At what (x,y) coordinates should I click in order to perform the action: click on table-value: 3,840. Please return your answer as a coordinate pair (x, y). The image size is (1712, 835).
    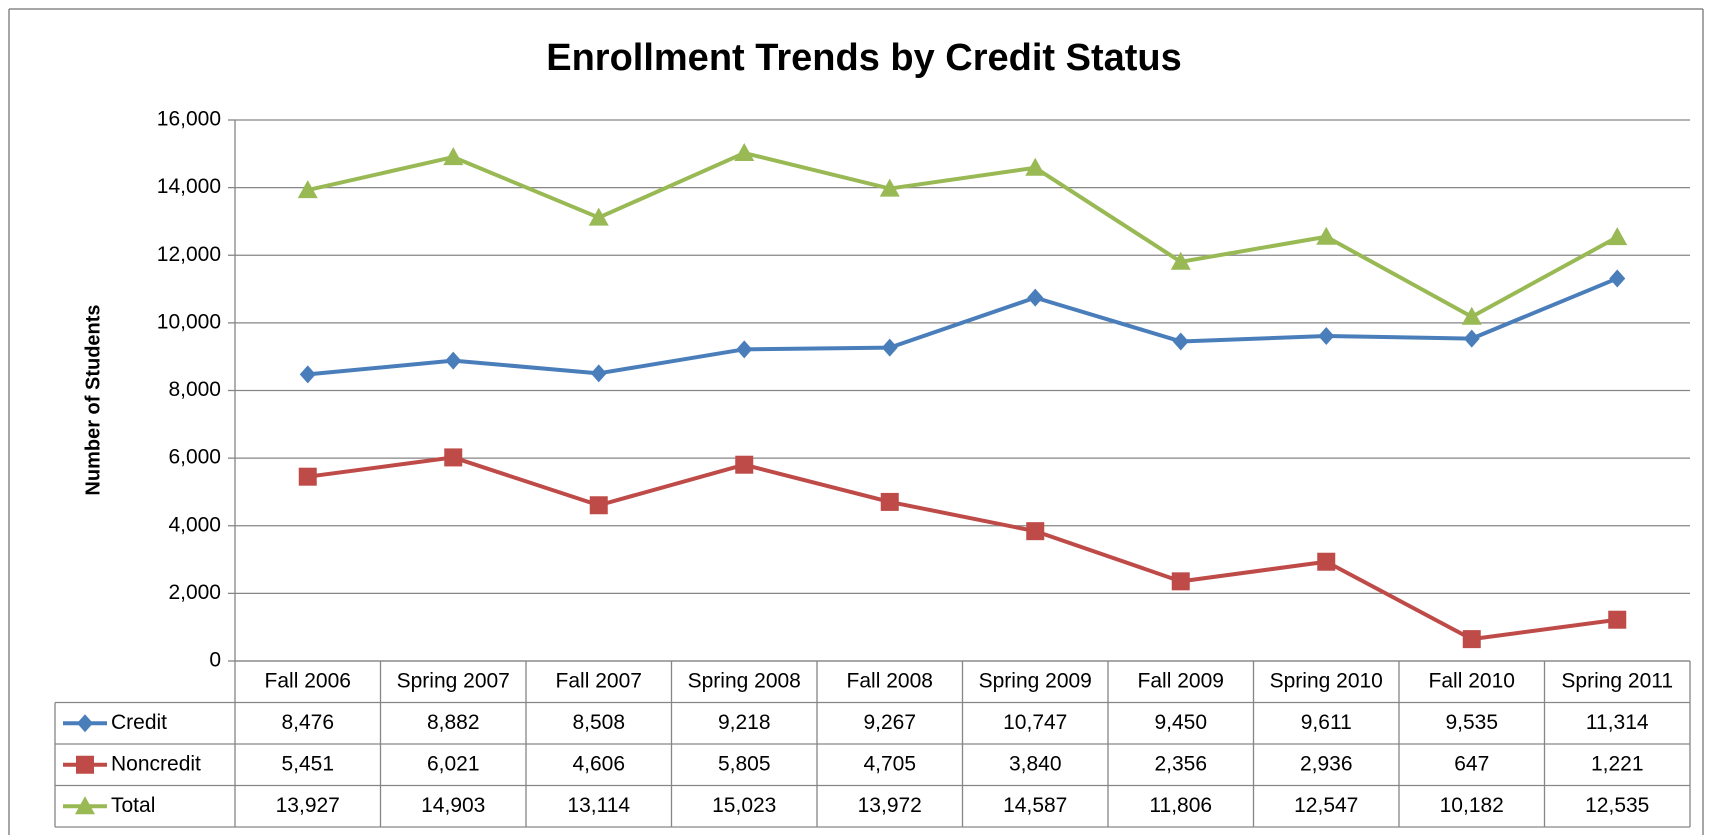
    Looking at the image, I should click on (1035, 763).